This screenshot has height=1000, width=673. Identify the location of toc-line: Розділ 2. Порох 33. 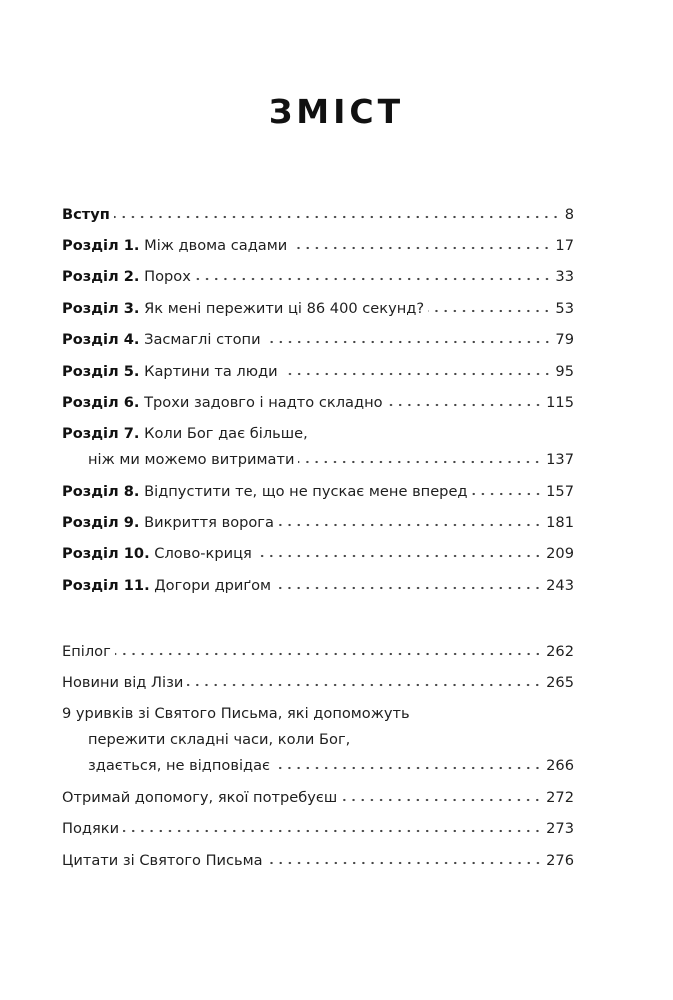
(318, 277).